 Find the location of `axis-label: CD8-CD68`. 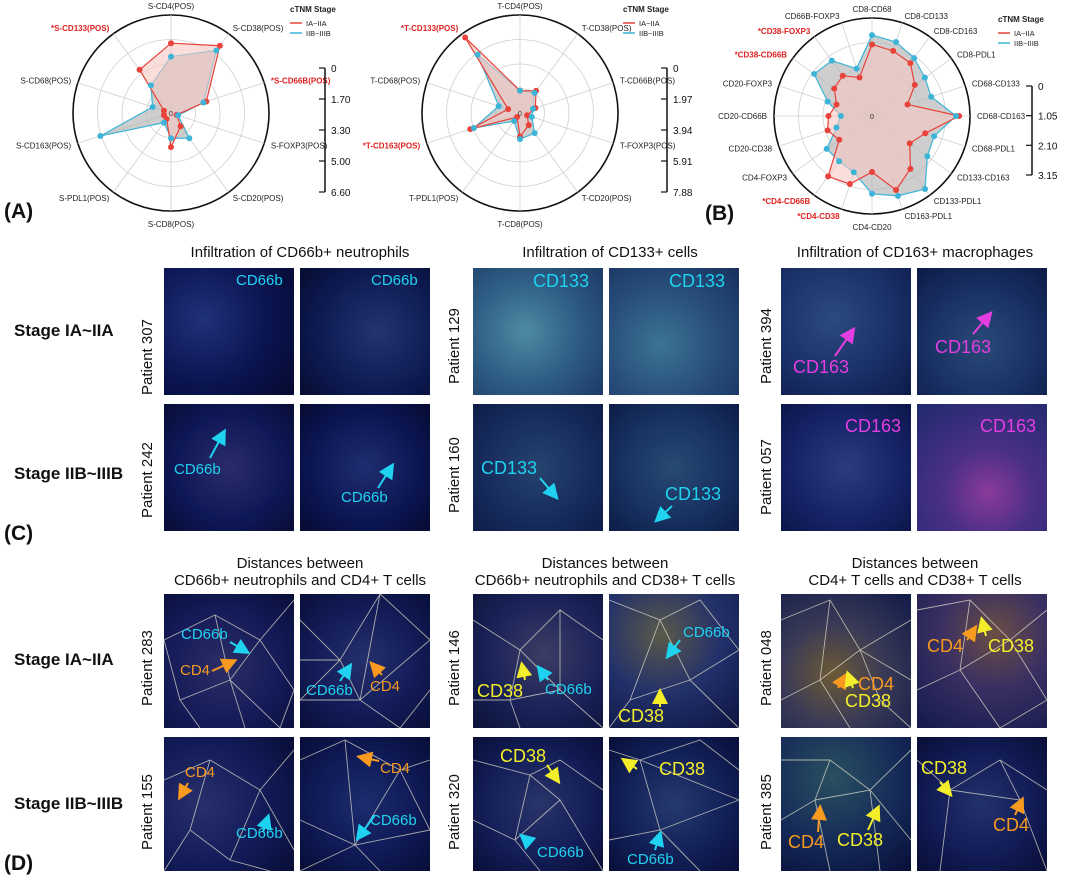

axis-label: CD8-CD68 is located at coordinates (872, 9).